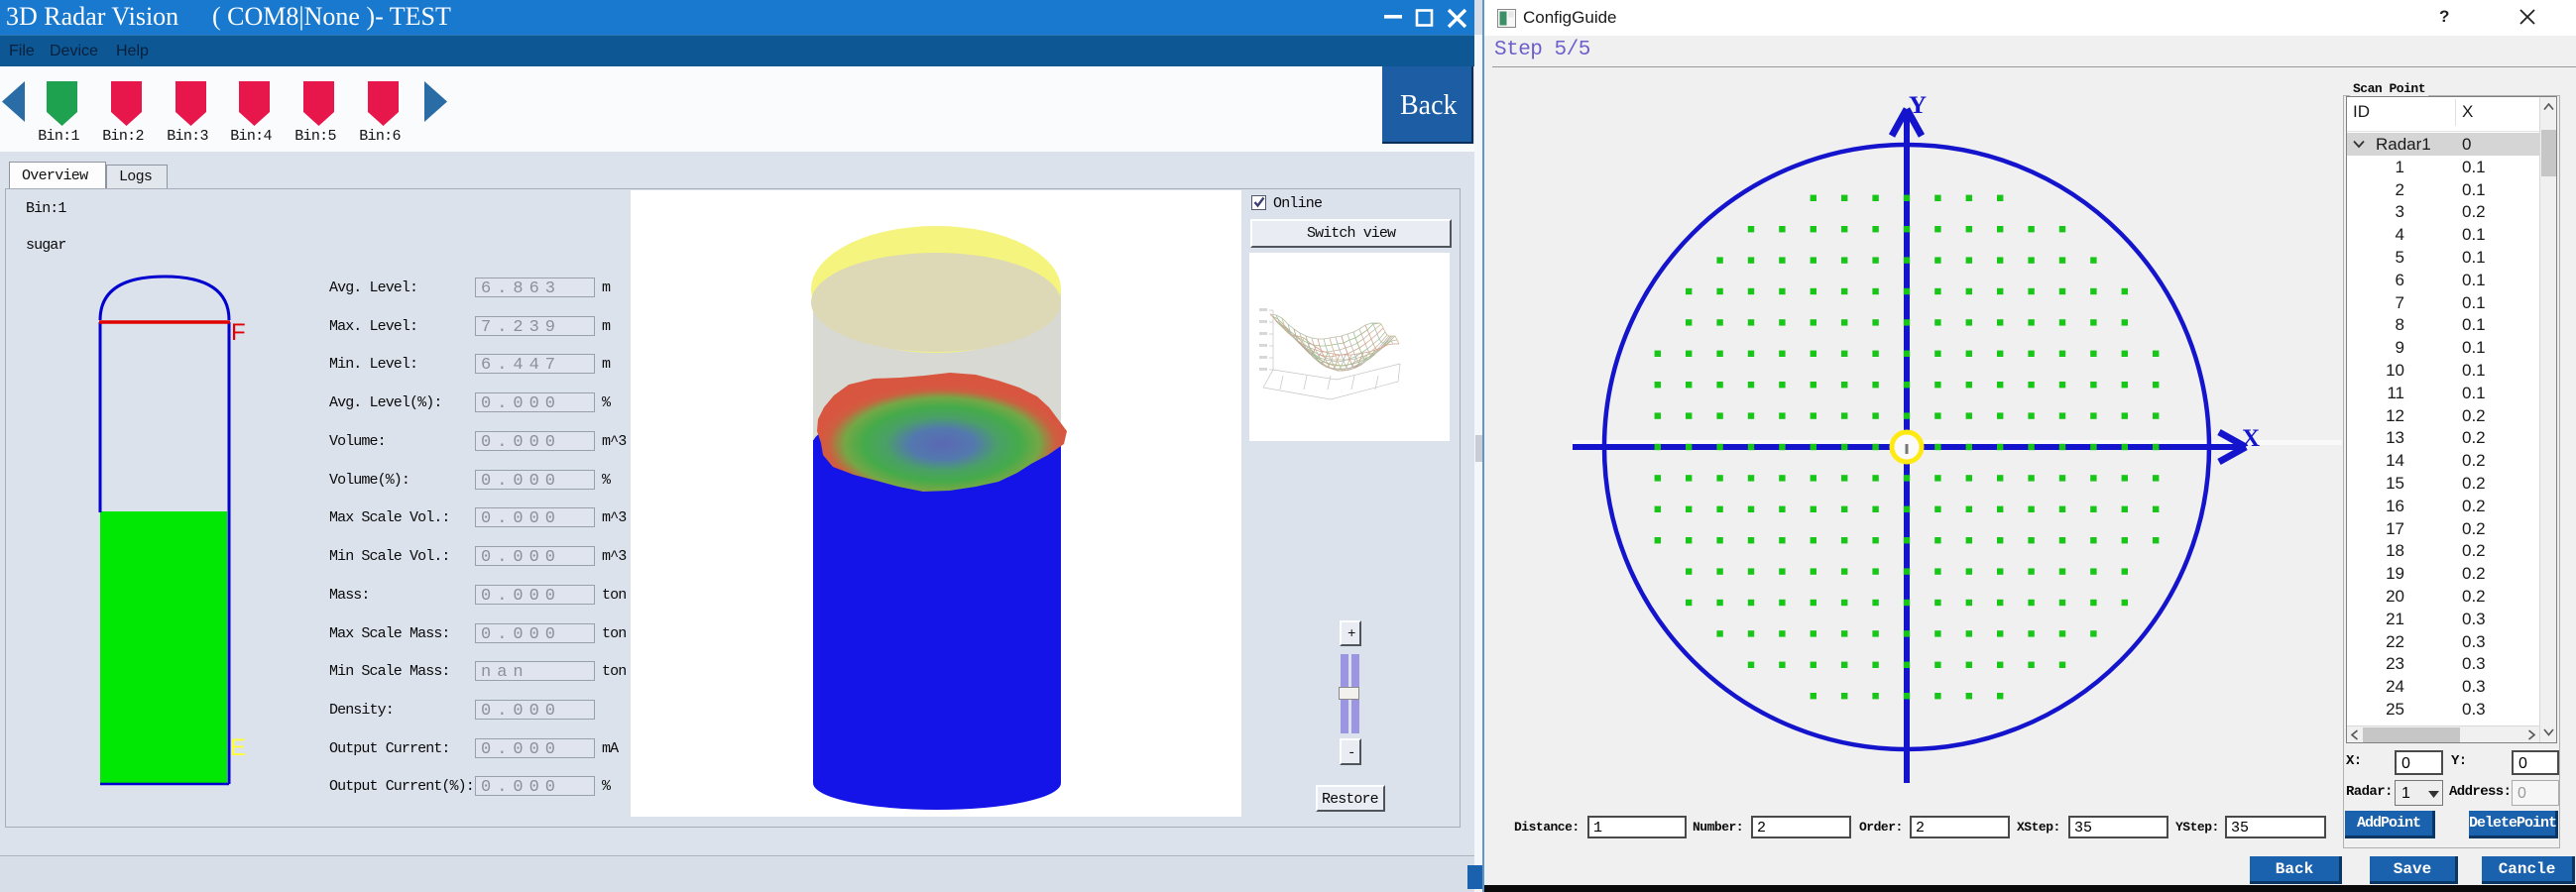 This screenshot has height=892, width=2576. What do you see at coordinates (2251, 439) in the screenshot?
I see `svg-text: X` at bounding box center [2251, 439].